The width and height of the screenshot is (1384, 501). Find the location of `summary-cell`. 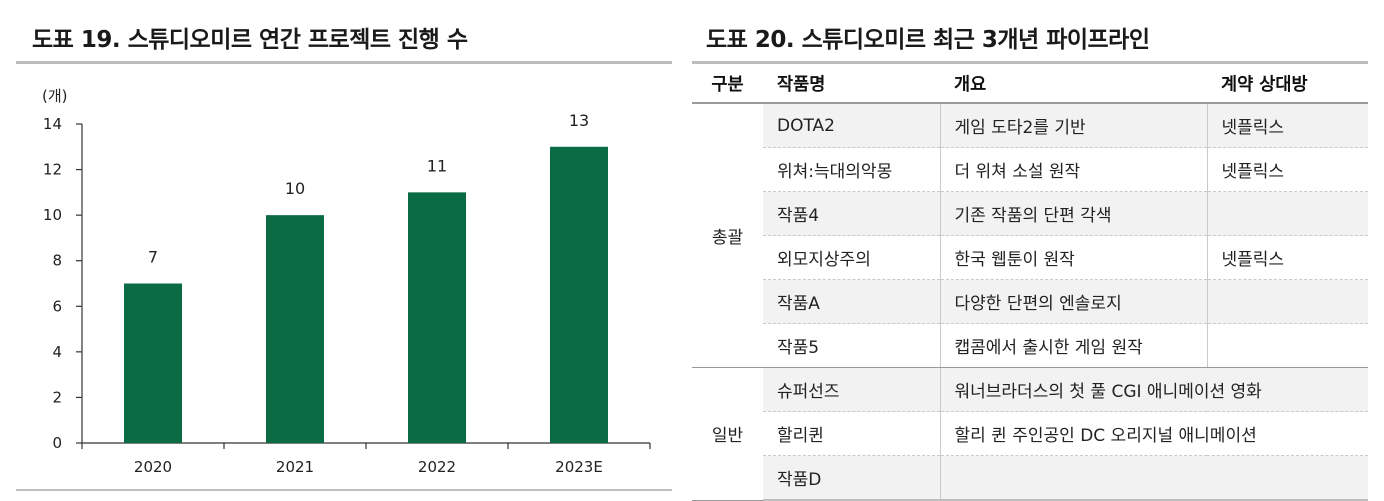

summary-cell is located at coordinates (1153, 478).